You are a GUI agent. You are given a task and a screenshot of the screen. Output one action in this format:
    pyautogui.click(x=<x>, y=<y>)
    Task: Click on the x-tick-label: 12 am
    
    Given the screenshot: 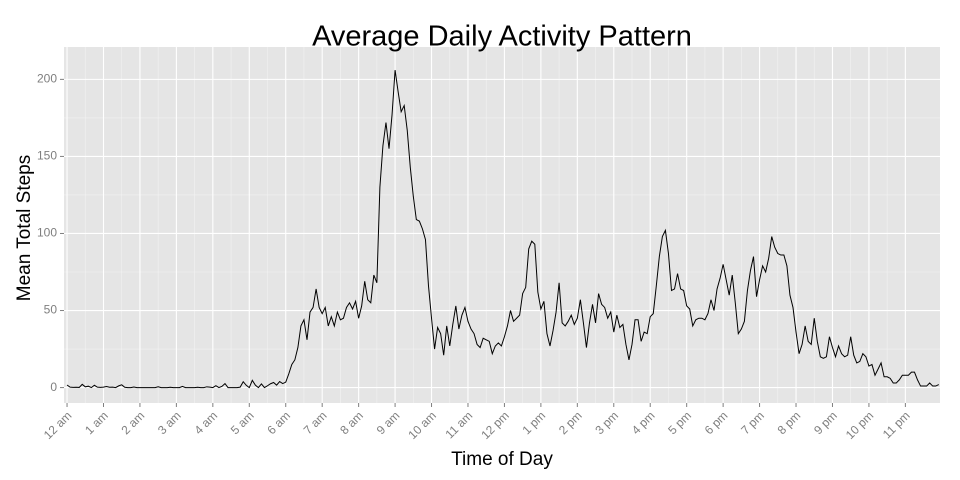 What is the action you would take?
    pyautogui.click(x=57, y=424)
    